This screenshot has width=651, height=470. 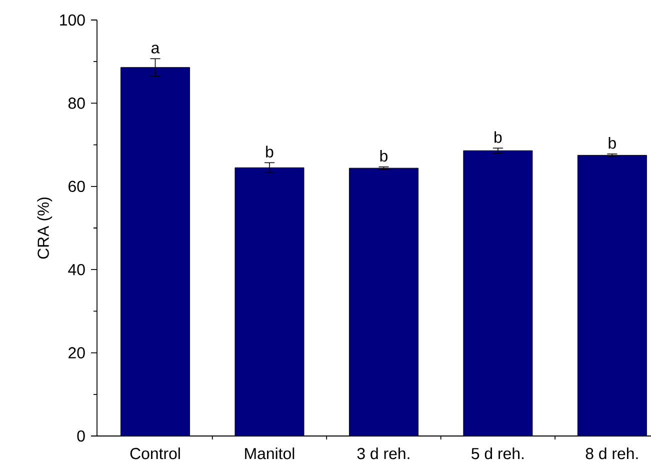 I want to click on x-tick-label: 8 d reh., so click(x=612, y=454).